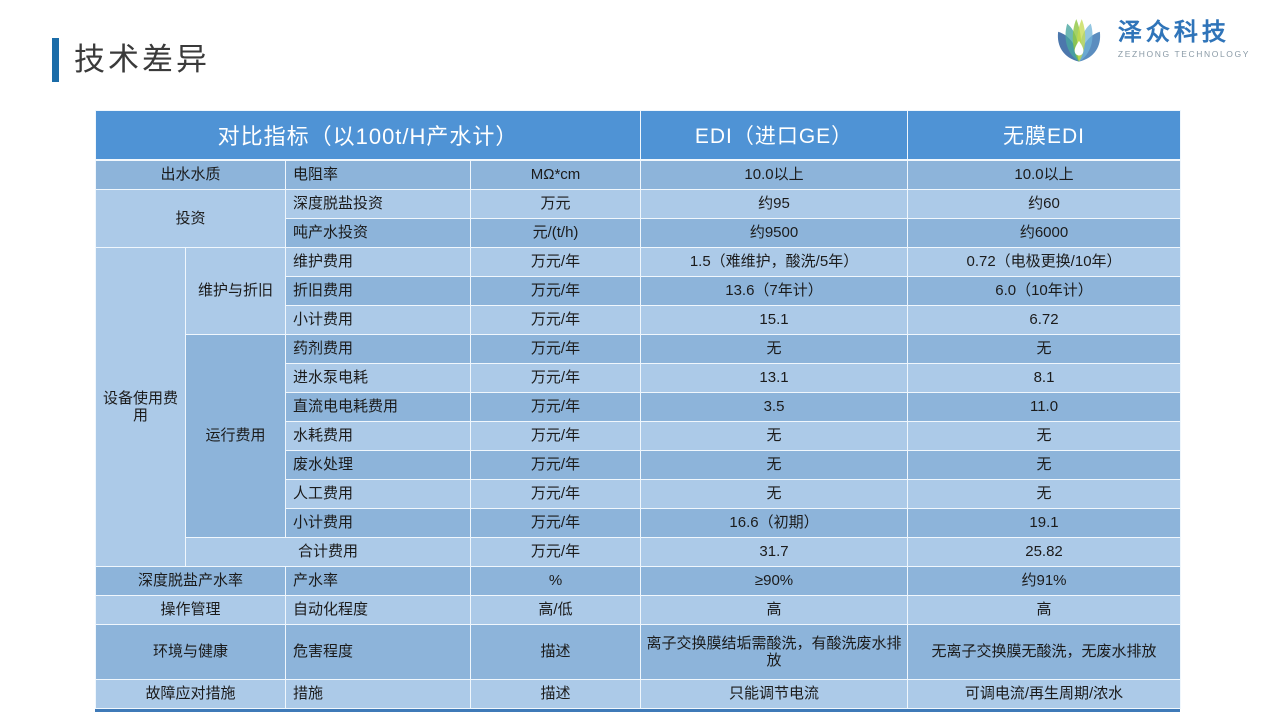 The width and height of the screenshot is (1280, 720). What do you see at coordinates (1044, 523) in the screenshot?
I see `table-cell: 19.1` at bounding box center [1044, 523].